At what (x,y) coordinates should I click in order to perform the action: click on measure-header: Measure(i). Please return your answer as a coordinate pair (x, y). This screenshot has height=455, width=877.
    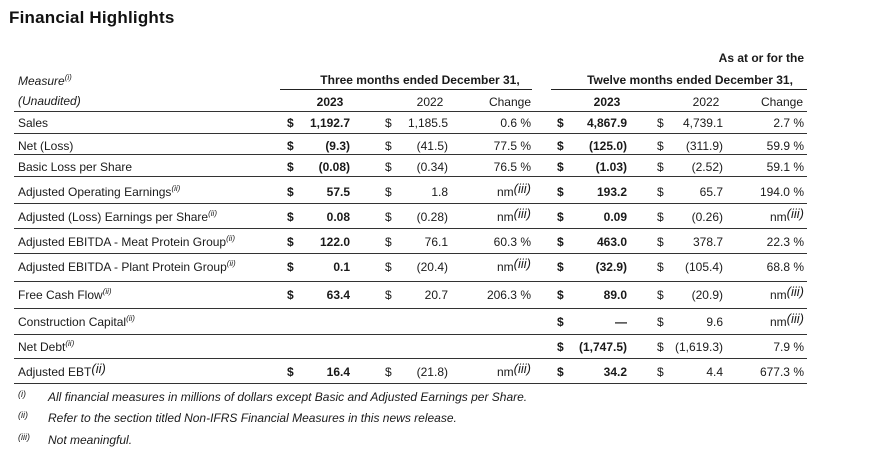
    Looking at the image, I should click on (45, 81).